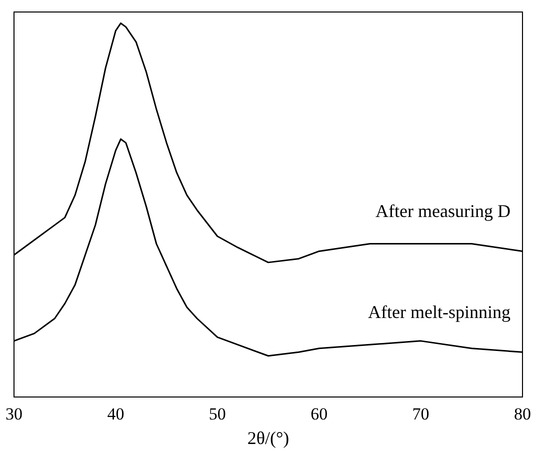  What do you see at coordinates (268, 438) in the screenshot?
I see `x-axis-title: 2θ/(°)` at bounding box center [268, 438].